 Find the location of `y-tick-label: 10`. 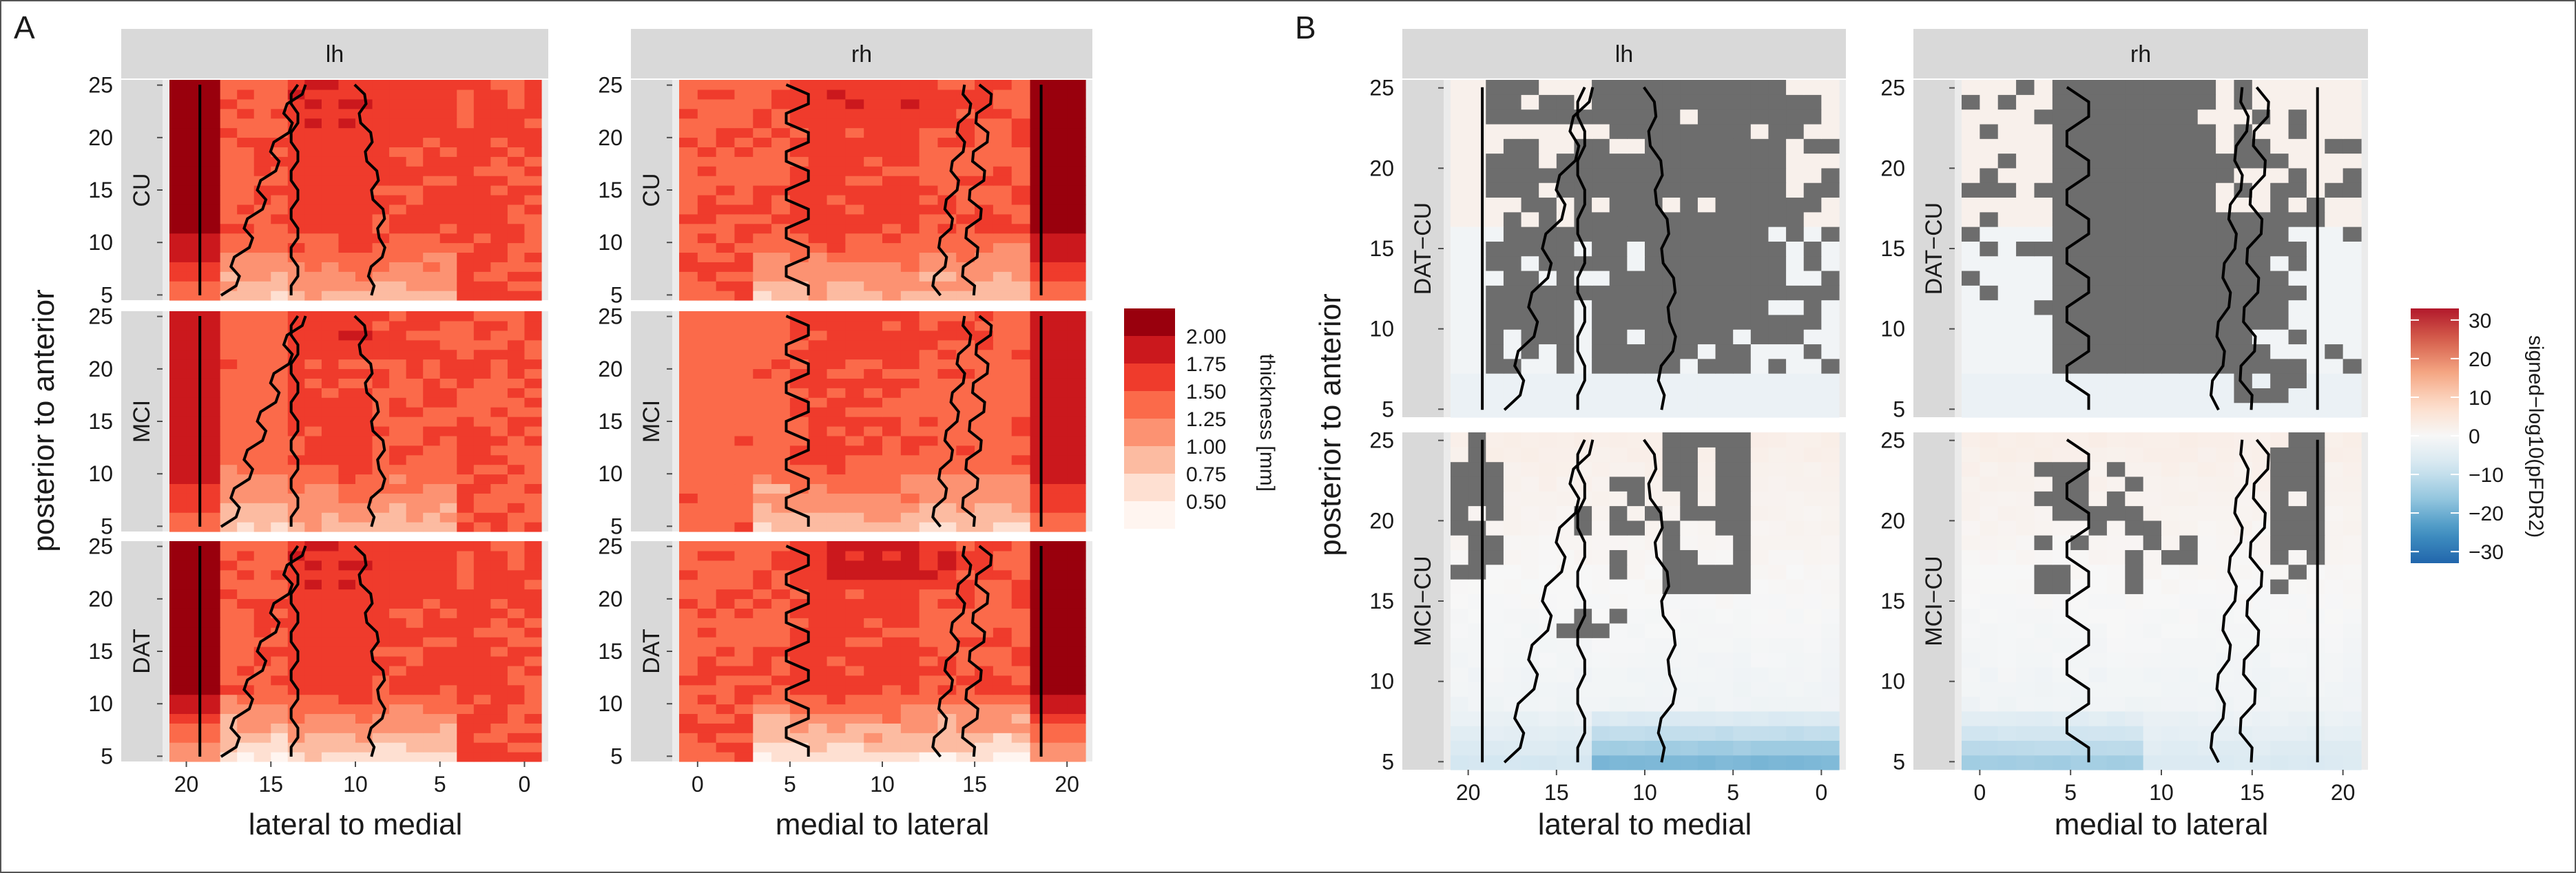

y-tick-label: 10 is located at coordinates (610, 703).